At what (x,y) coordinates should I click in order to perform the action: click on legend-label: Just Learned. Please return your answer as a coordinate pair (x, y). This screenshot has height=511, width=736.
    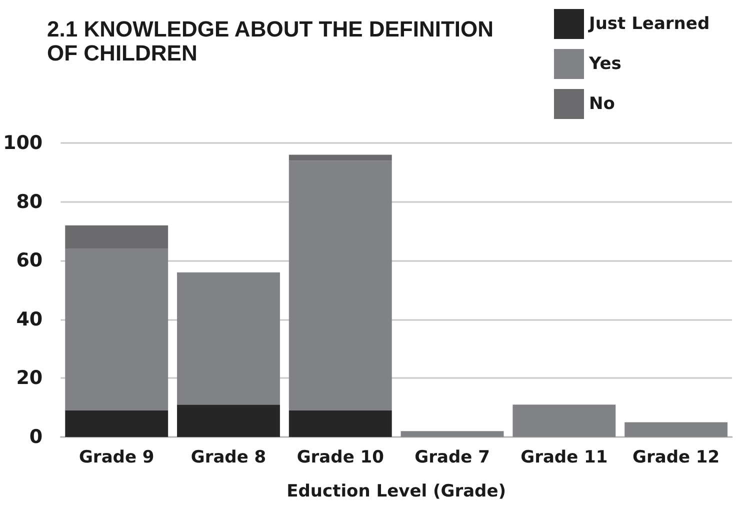
    Looking at the image, I should click on (649, 24).